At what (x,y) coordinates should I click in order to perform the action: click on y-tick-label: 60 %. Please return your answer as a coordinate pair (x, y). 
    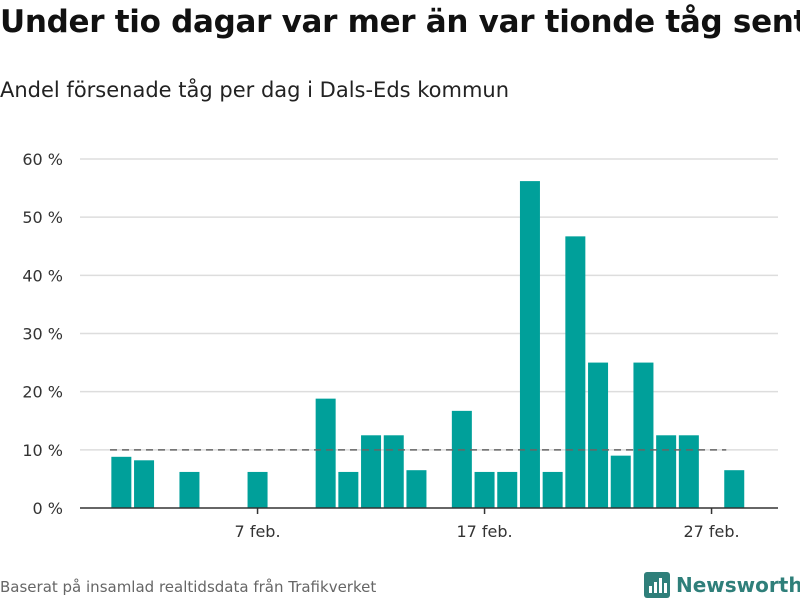
    Looking at the image, I should click on (42, 159).